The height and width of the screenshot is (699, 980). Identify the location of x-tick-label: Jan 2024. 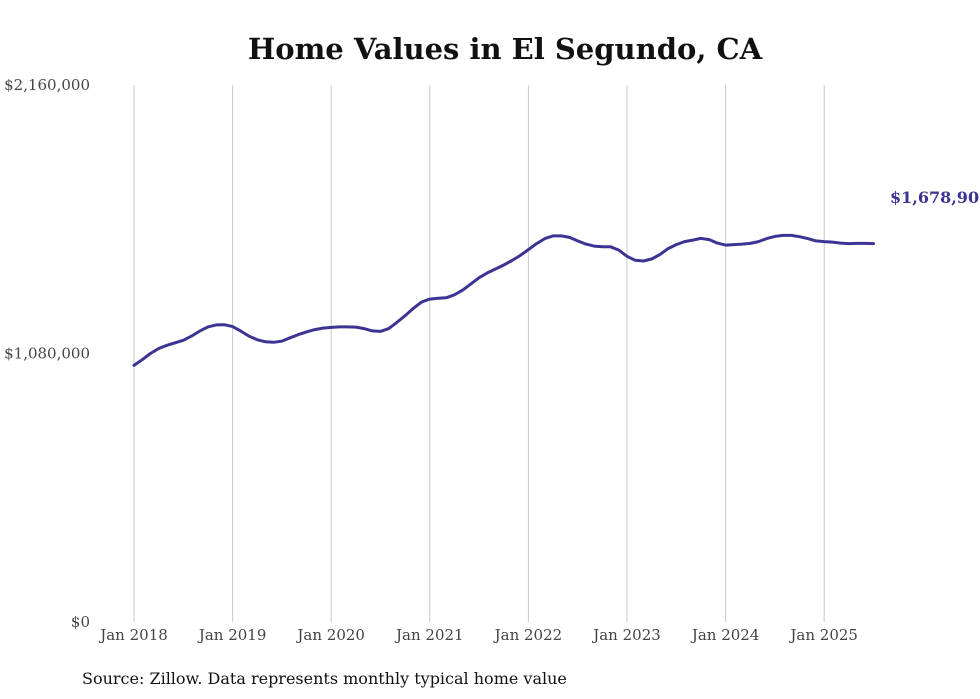
(725, 635).